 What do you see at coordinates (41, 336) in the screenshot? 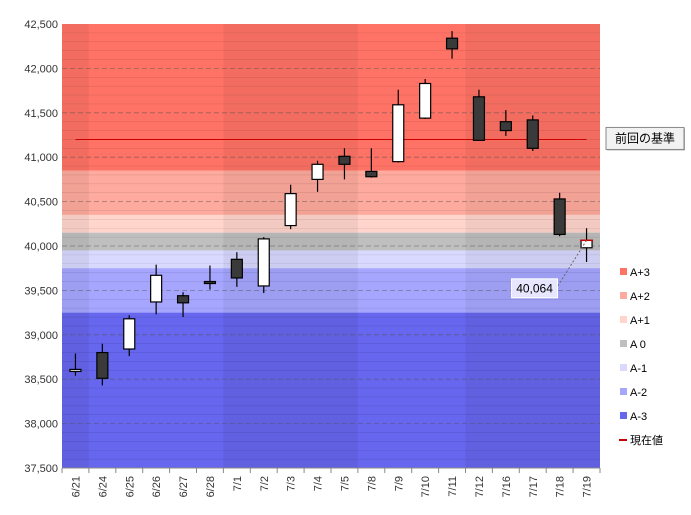
I see `y-tick-label: 39,000` at bounding box center [41, 336].